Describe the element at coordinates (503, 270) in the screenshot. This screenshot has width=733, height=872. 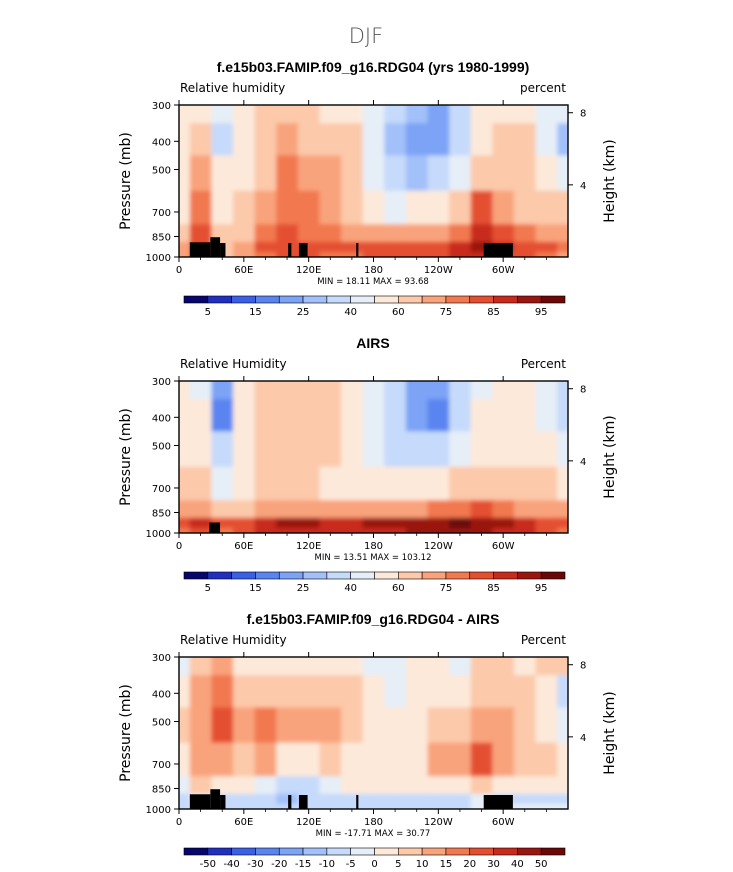
I see `x-tick-label: 60W` at that location.